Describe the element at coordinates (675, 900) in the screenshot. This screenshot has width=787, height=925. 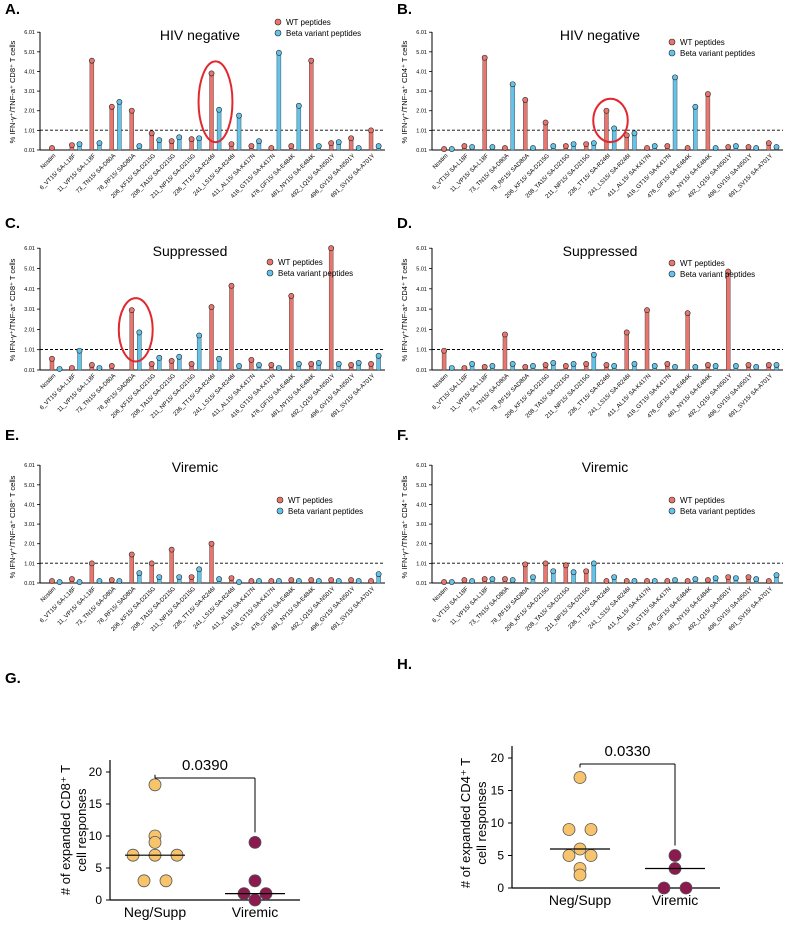
I see `x-tick-label: Viremic` at that location.